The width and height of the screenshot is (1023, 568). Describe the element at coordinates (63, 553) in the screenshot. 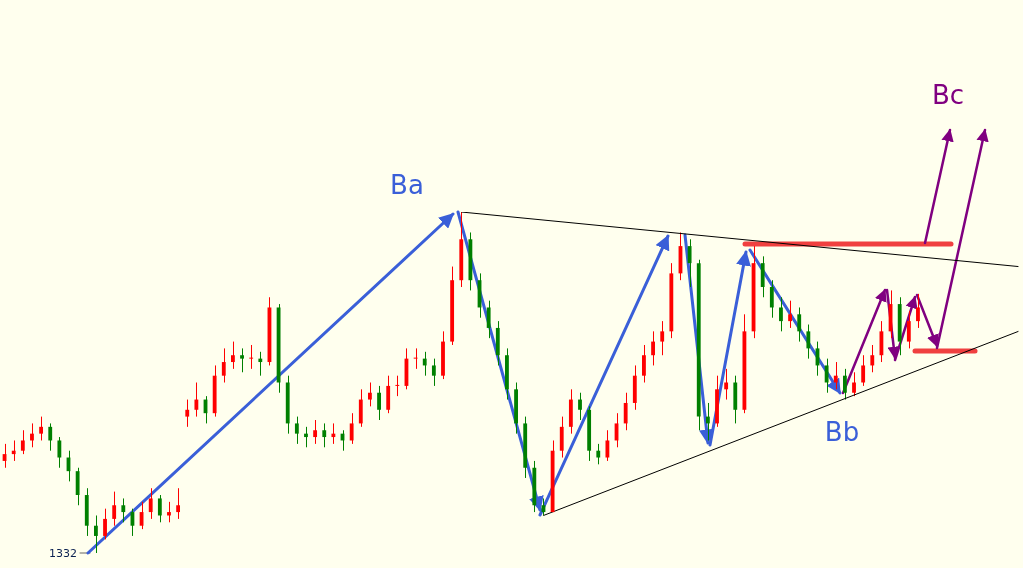

I see `annotation: 1332` at that location.